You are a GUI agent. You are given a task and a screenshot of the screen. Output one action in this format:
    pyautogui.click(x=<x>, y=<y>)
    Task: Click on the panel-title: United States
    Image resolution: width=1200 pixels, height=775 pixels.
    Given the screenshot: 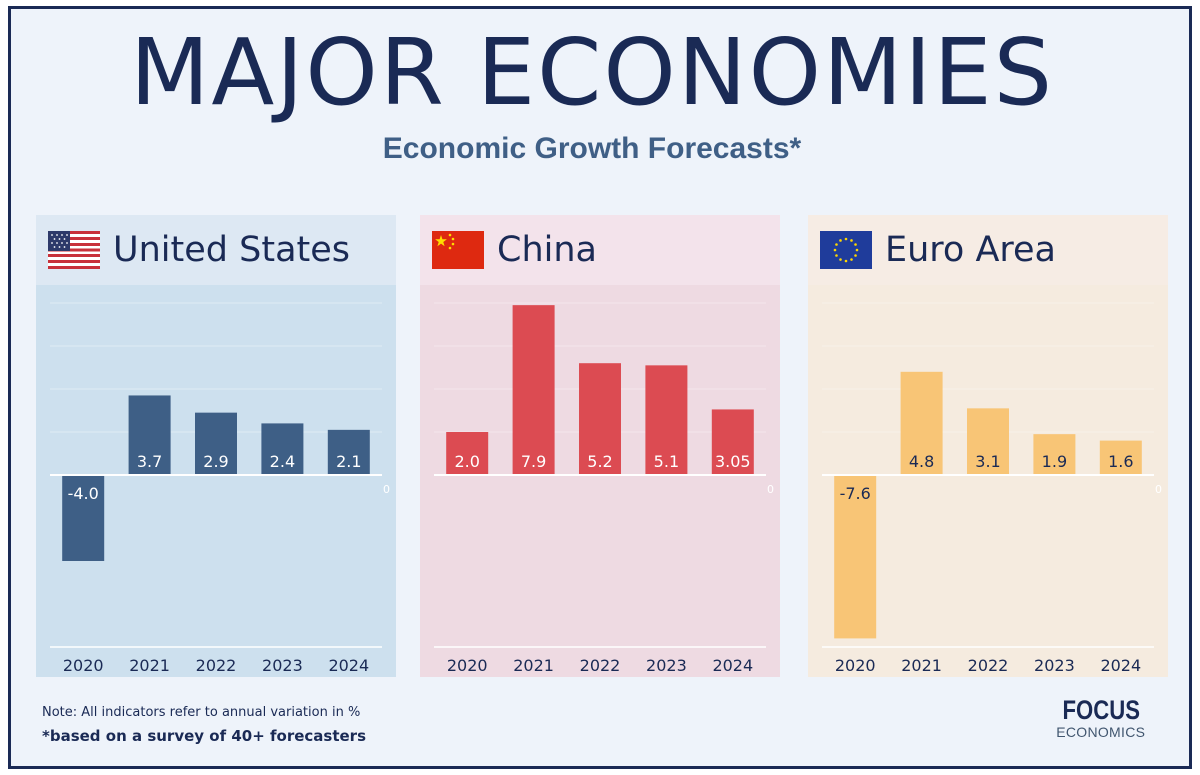 What is the action you would take?
    pyautogui.click(x=232, y=250)
    